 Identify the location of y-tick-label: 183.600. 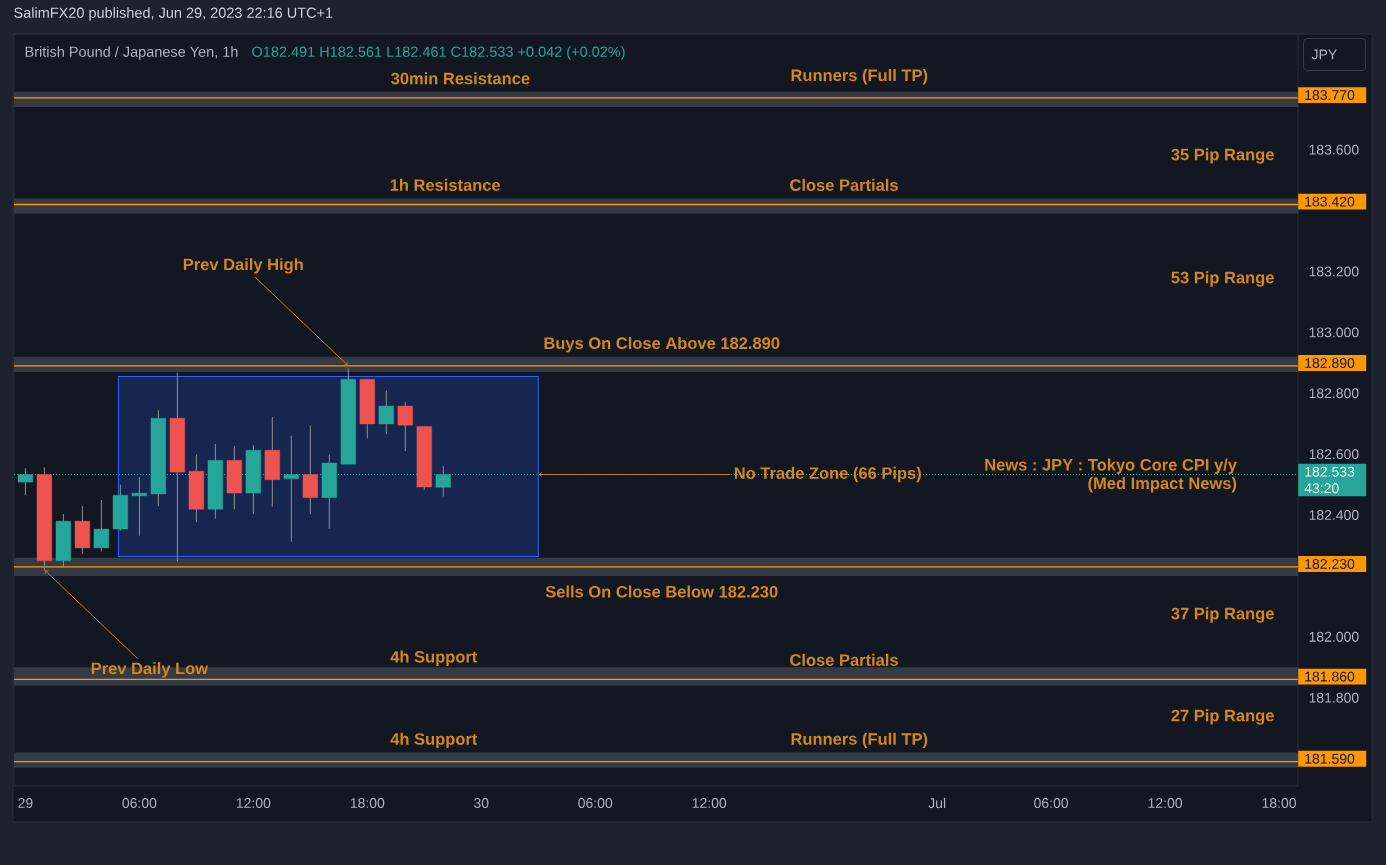
(1334, 149).